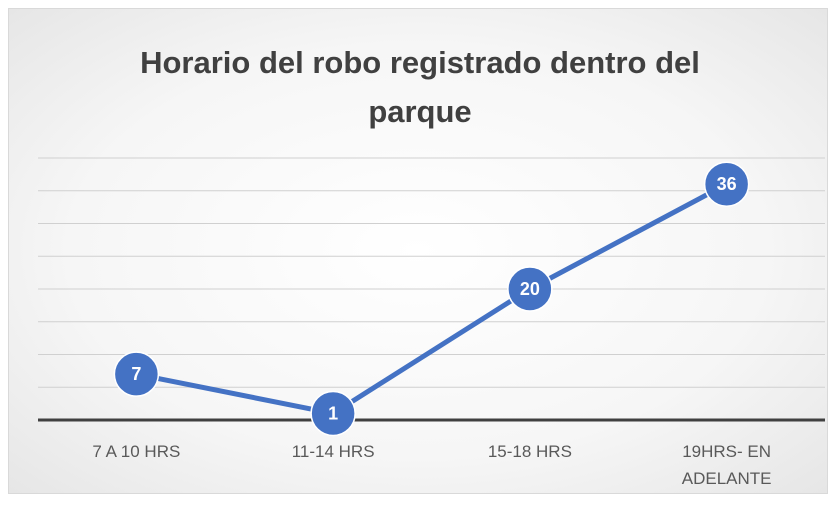 This screenshot has height=506, width=837. I want to click on x-tick-label: 11-14 HRS, so click(333, 451).